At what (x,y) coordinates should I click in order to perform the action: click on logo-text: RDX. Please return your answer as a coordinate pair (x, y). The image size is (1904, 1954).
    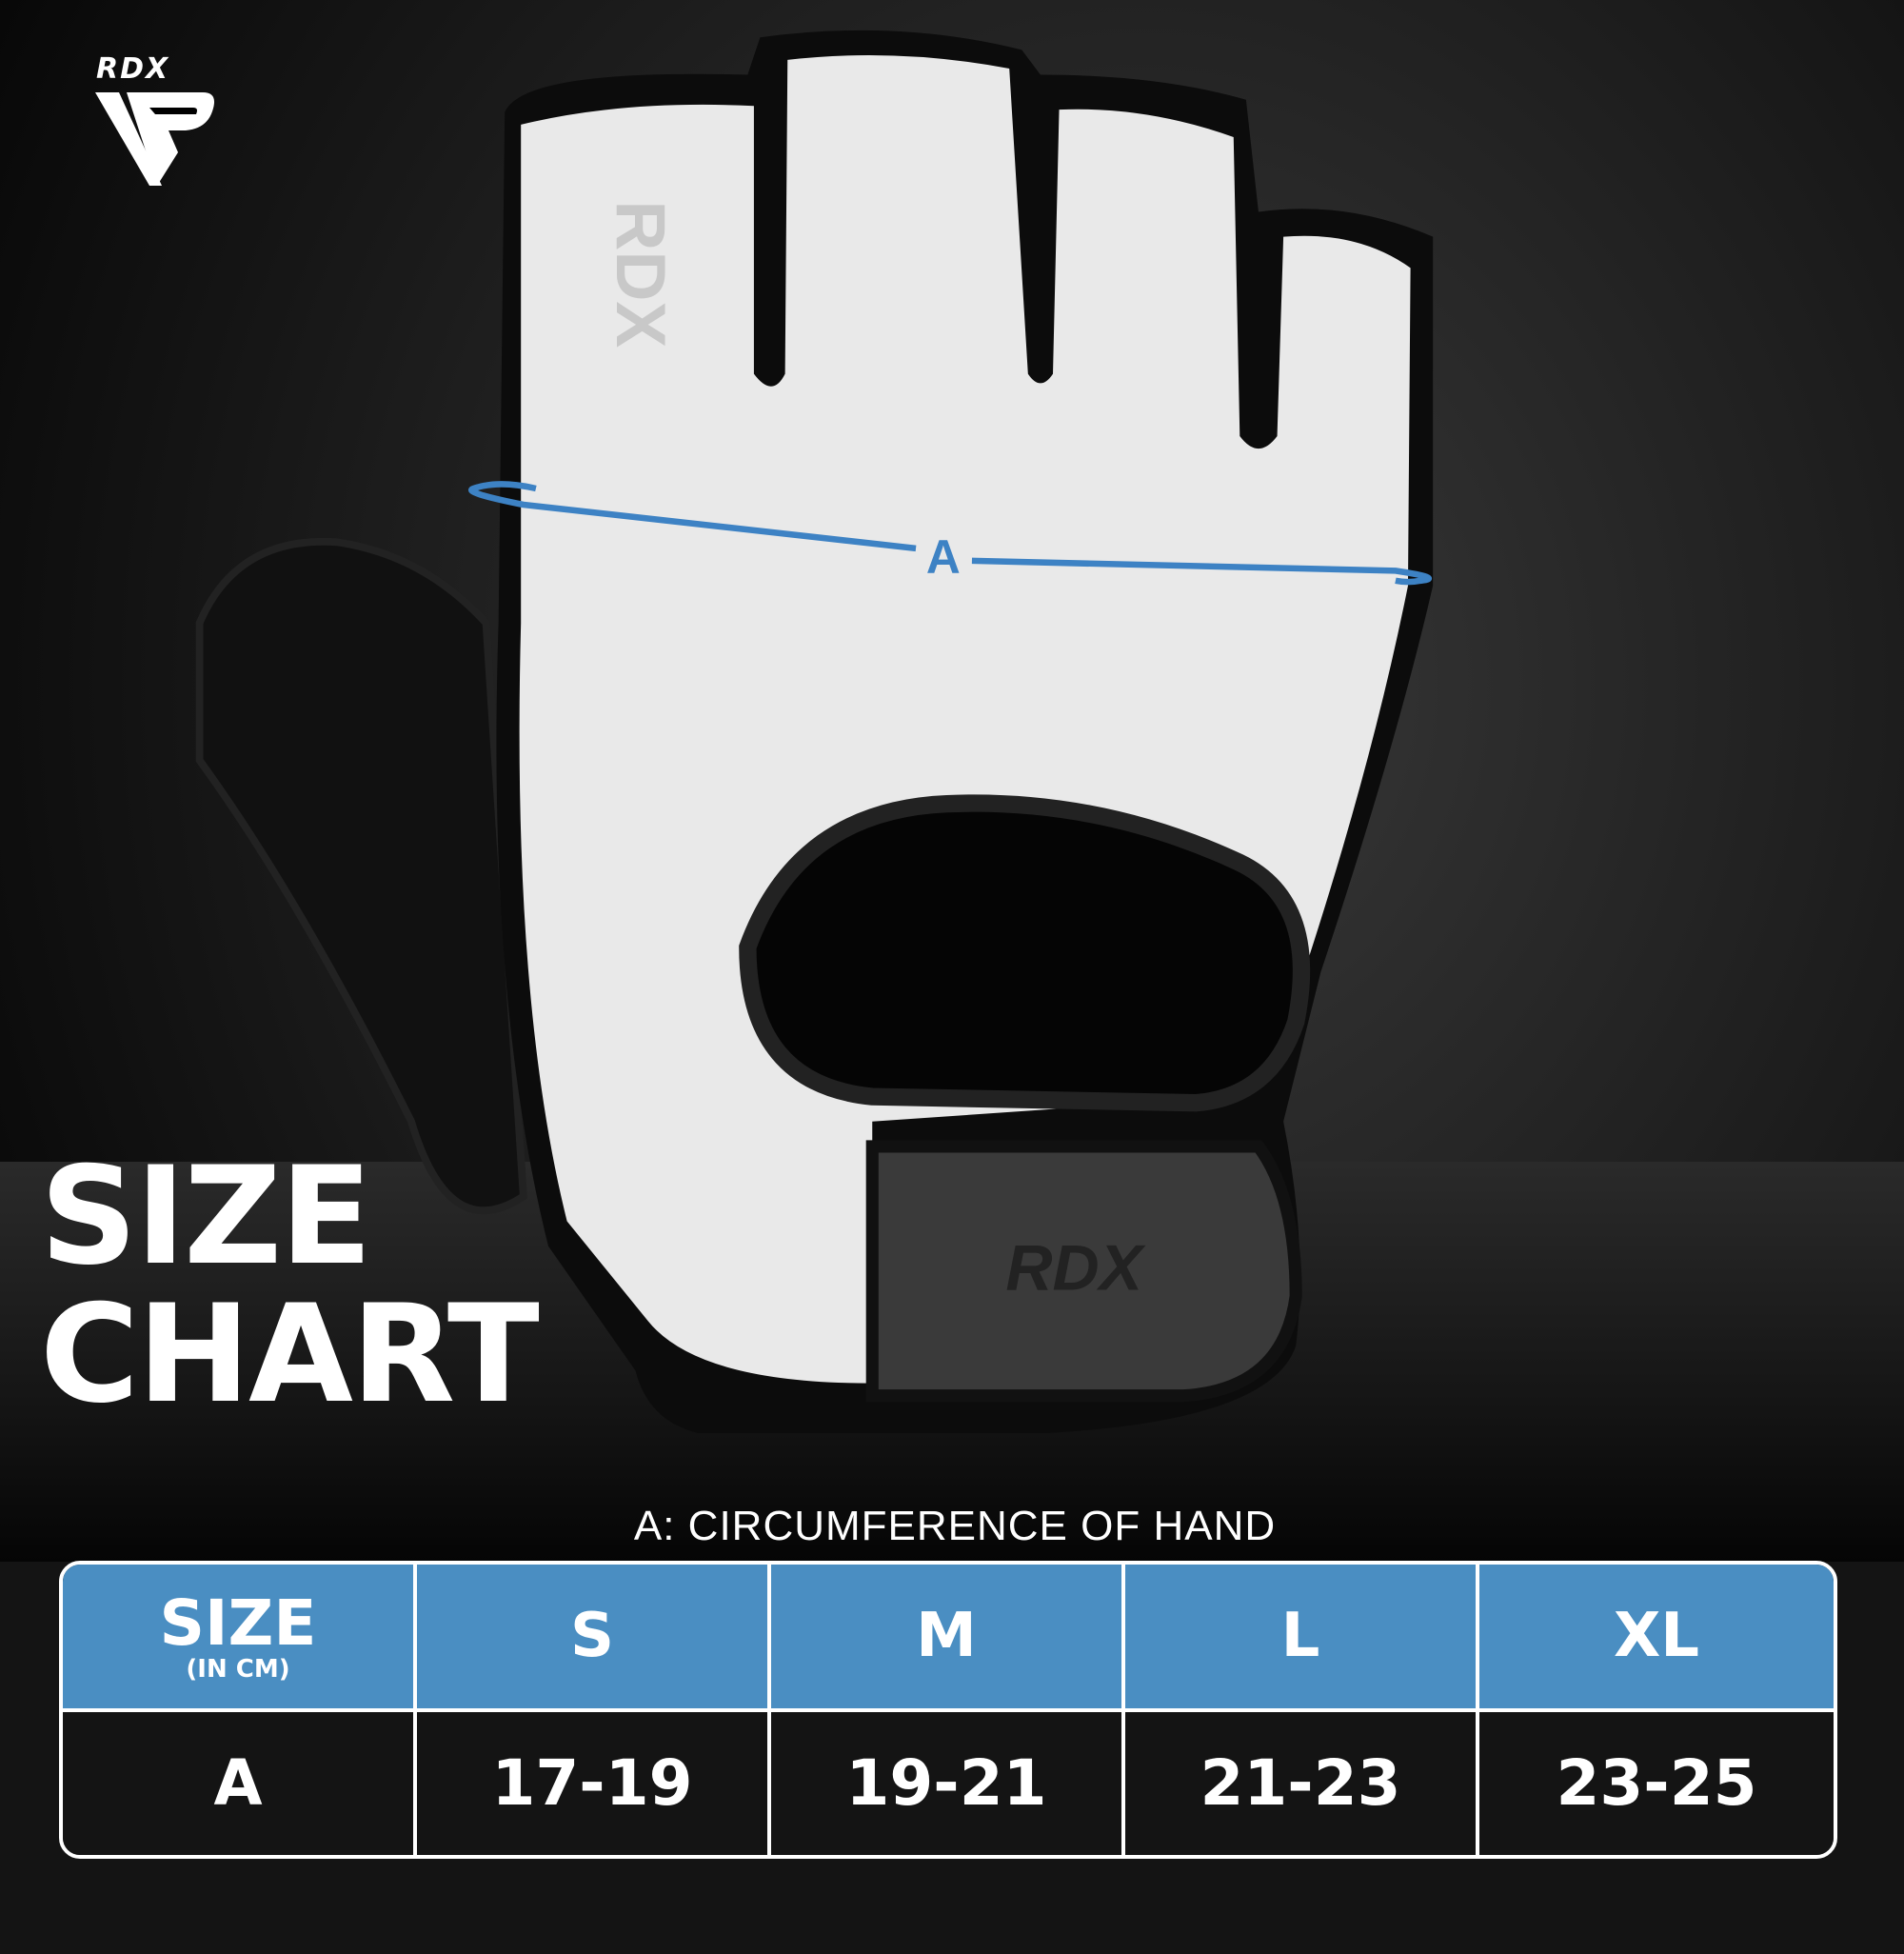
    Looking at the image, I should click on (133, 69).